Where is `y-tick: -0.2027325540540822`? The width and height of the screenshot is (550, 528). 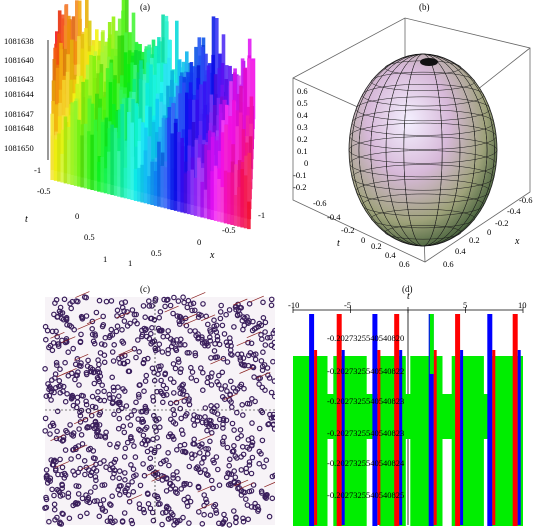
y-tick: -0.2027325540540822 is located at coordinates (366, 371).